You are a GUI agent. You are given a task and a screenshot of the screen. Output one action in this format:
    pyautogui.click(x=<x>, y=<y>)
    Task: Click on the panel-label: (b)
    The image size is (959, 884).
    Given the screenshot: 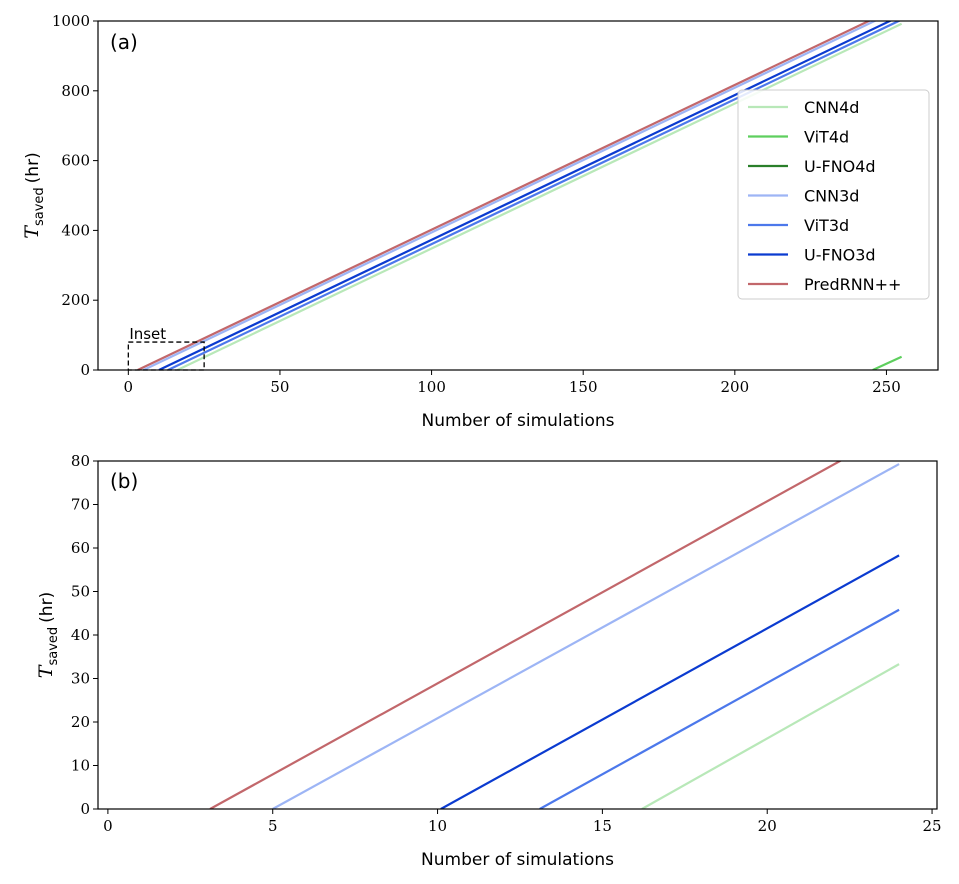 What is the action you would take?
    pyautogui.click(x=124, y=481)
    